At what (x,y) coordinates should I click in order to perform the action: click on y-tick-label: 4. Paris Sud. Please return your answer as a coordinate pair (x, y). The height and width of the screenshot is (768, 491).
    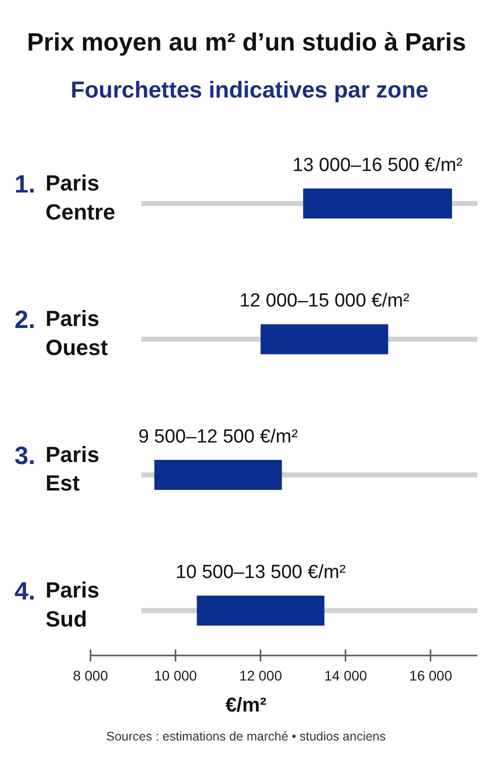
    Looking at the image, I should click on (57, 605).